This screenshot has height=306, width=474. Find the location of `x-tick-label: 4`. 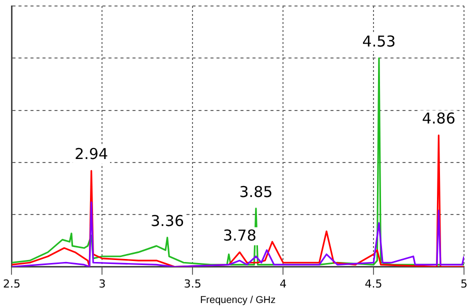

x-tick-label: 4 is located at coordinates (283, 283).